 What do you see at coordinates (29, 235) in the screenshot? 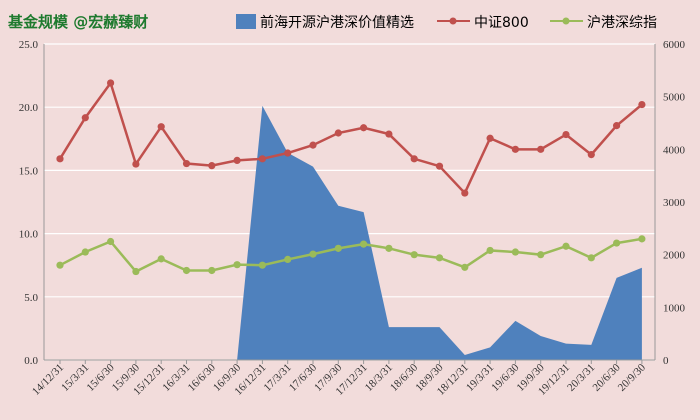
I see `left-tick-label: 10.0` at bounding box center [29, 235].